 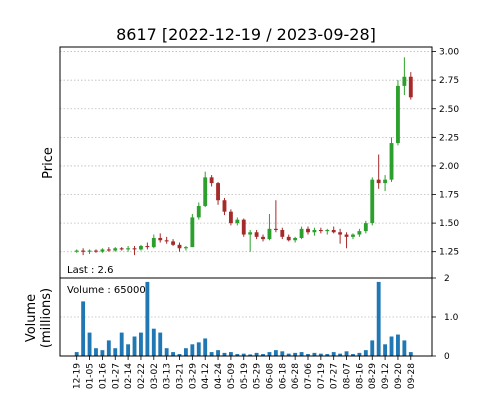 What do you see at coordinates (283, 376) in the screenshot?
I see `x-tick-label: 06-18` at bounding box center [283, 376].